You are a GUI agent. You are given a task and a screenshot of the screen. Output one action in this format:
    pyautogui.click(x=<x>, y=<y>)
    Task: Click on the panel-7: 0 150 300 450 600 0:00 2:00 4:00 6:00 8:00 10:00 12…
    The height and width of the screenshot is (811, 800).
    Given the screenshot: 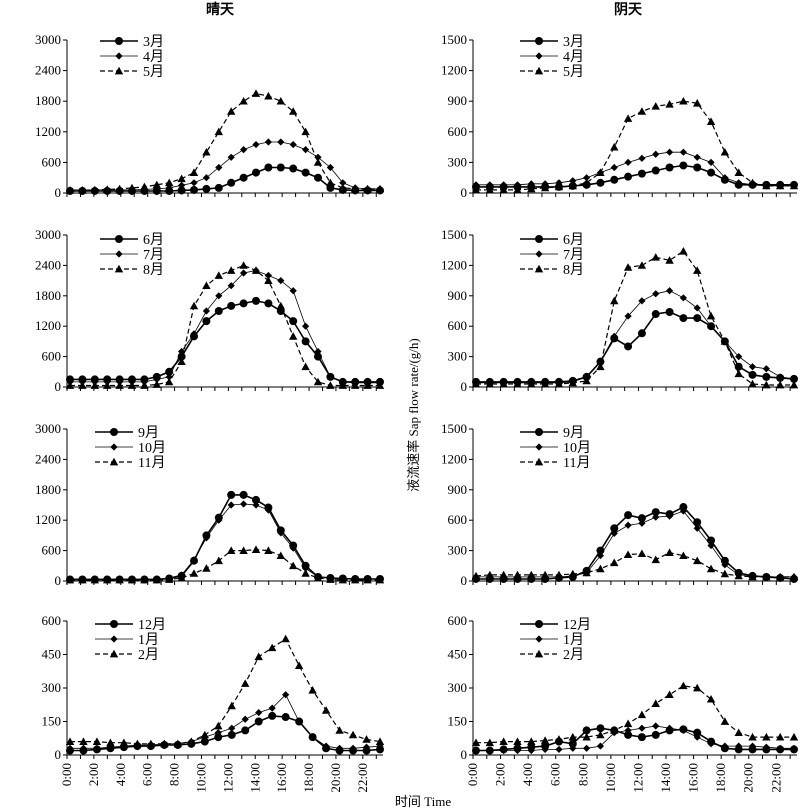 What is the action you would take?
    pyautogui.click(x=213, y=703)
    